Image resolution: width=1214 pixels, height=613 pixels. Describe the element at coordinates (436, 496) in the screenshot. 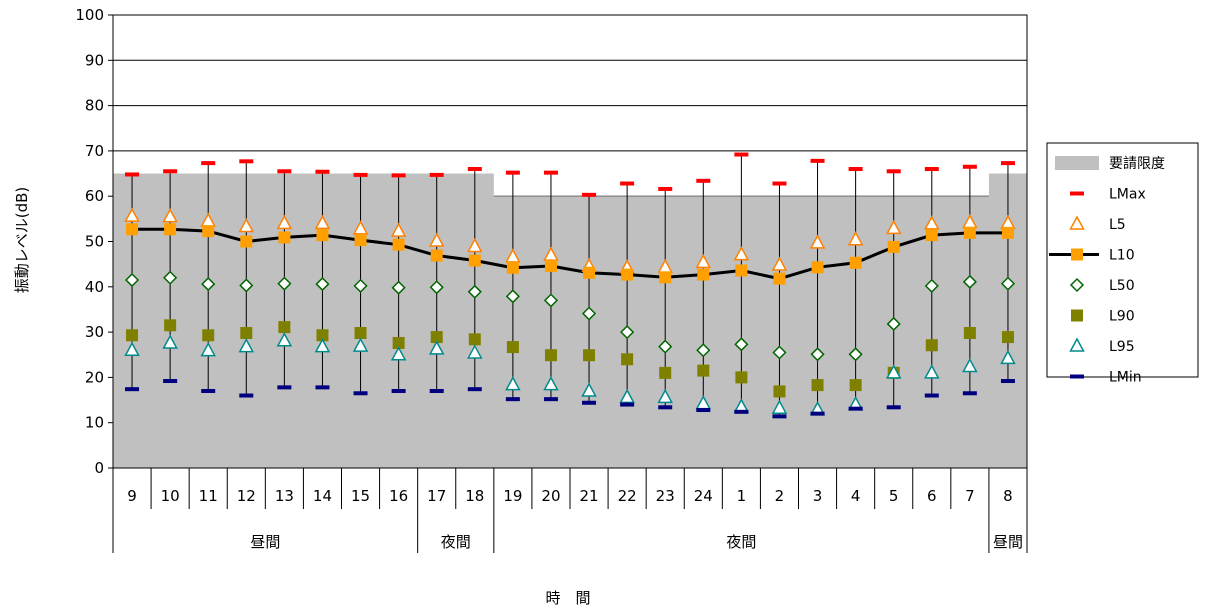

I see `x-tick-label: 17` at that location.